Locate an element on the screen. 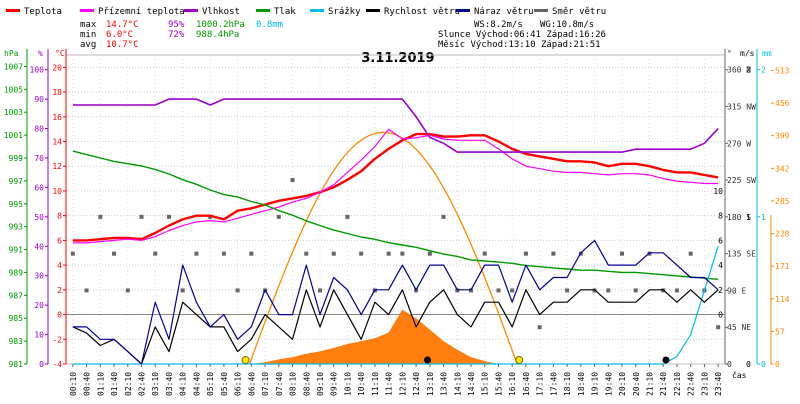 This screenshot has width=800, height=404. axis-celsius-tick-label: -2 is located at coordinates (57, 339).